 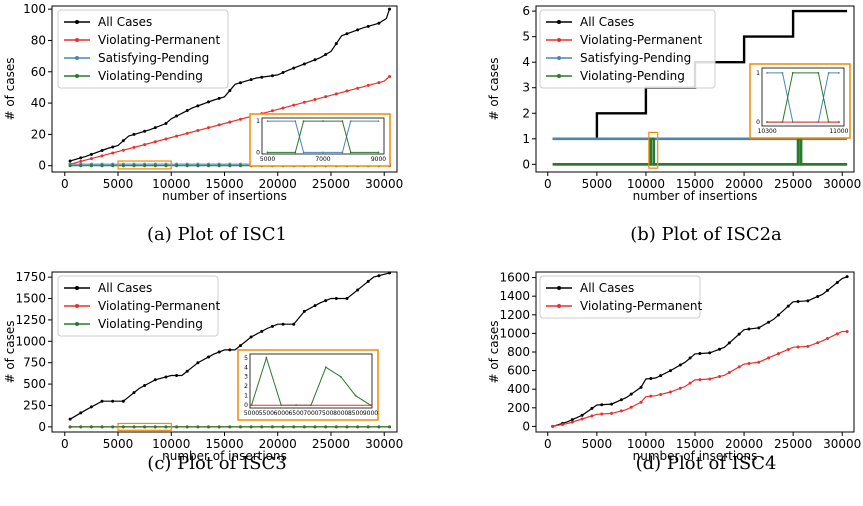 What do you see at coordinates (514, 278) in the screenshot?
I see `y-tick-label: 1600` at bounding box center [514, 278].